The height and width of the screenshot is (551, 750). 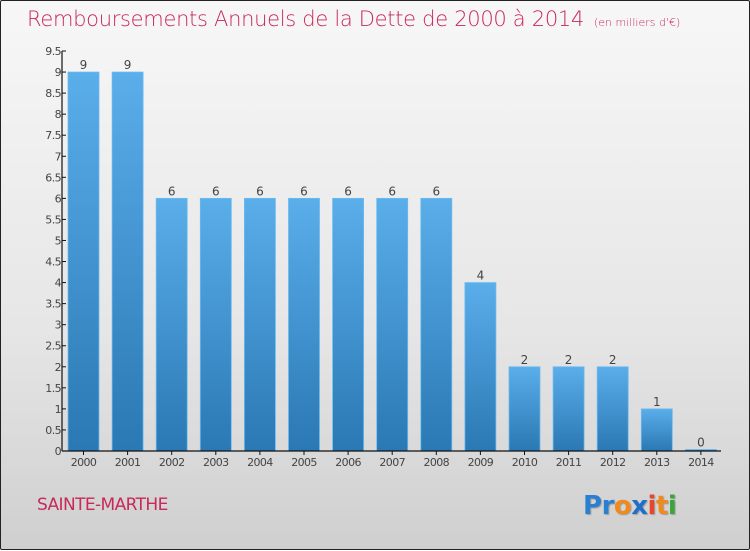 What do you see at coordinates (260, 191) in the screenshot?
I see `data-label-2004: 6` at bounding box center [260, 191].